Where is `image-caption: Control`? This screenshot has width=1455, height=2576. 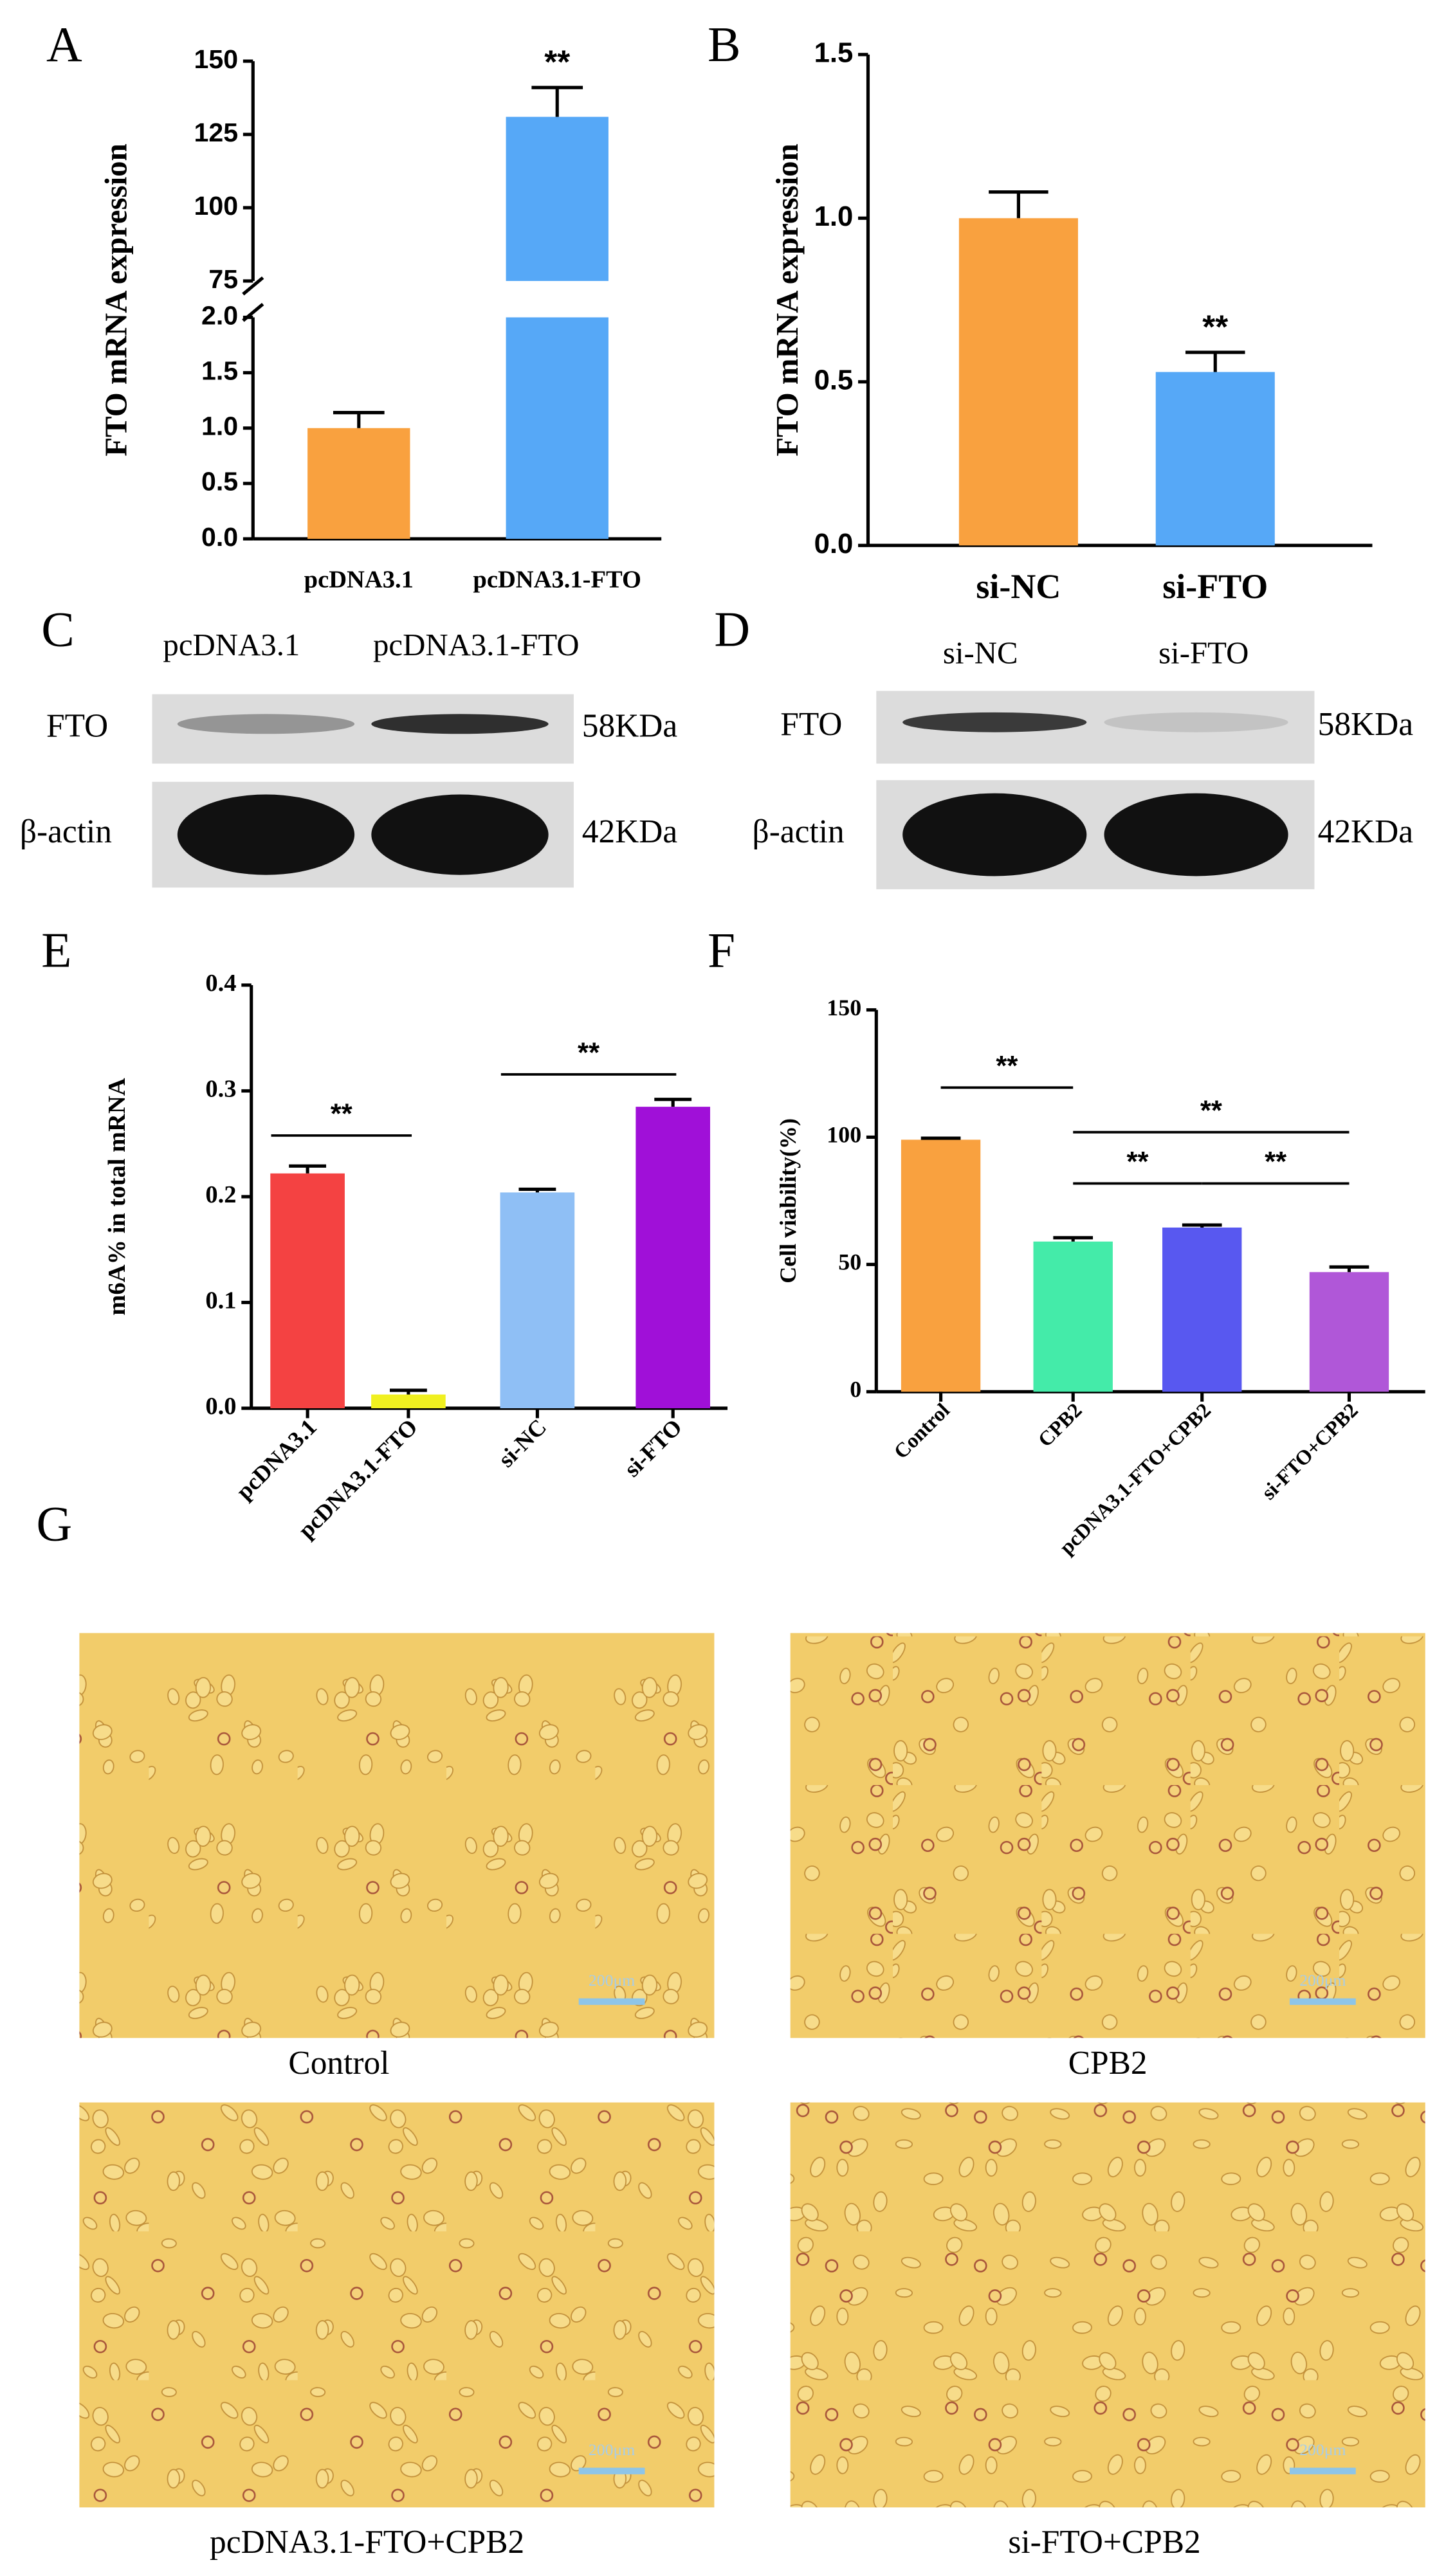 image-caption: Control is located at coordinates (339, 2063).